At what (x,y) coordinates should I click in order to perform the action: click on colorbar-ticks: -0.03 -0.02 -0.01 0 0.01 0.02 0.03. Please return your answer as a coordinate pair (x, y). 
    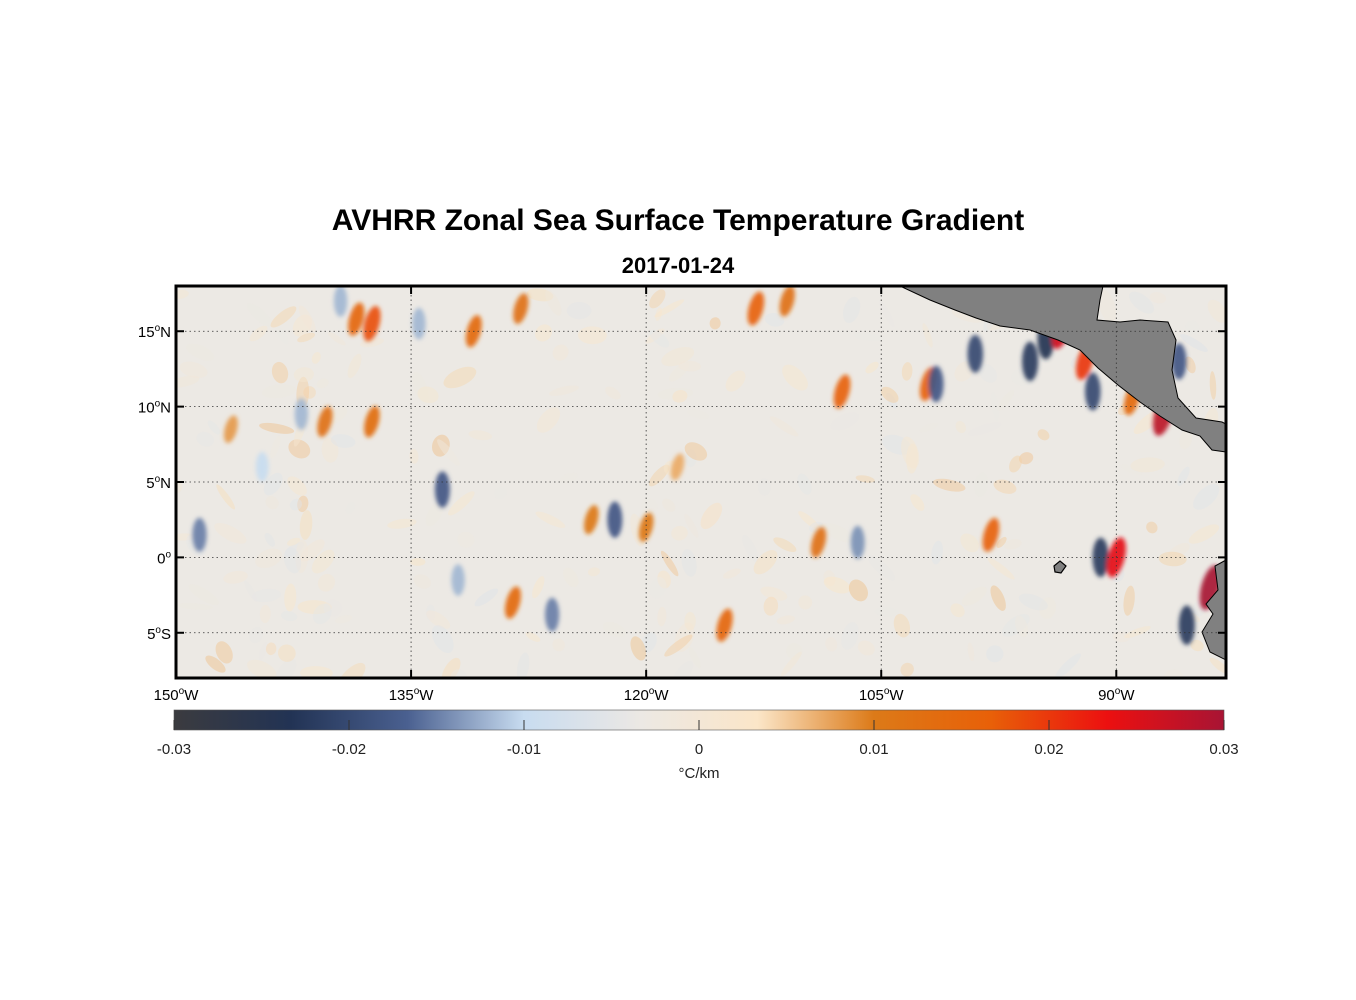
    Looking at the image, I should click on (698, 739).